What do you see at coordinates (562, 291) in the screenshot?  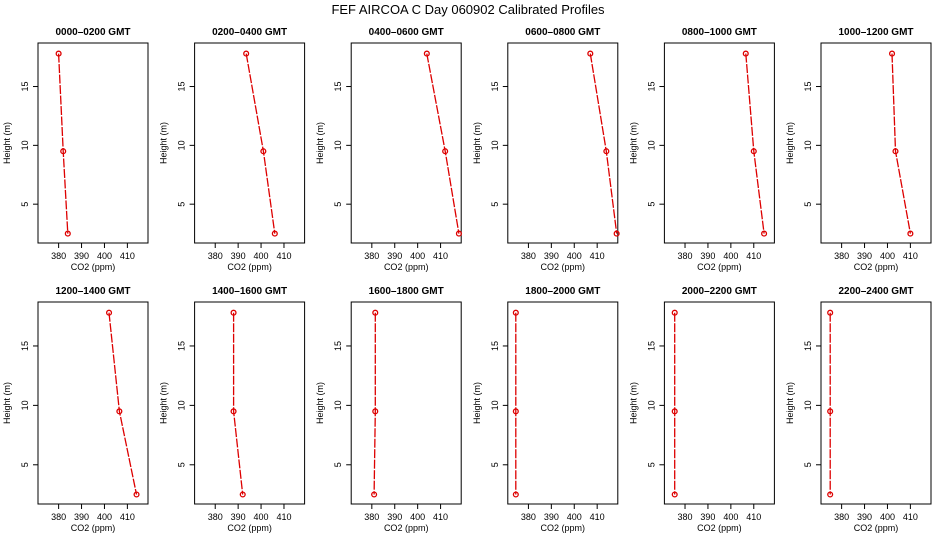 I see `panel-title: 1800–2000 GMT` at bounding box center [562, 291].